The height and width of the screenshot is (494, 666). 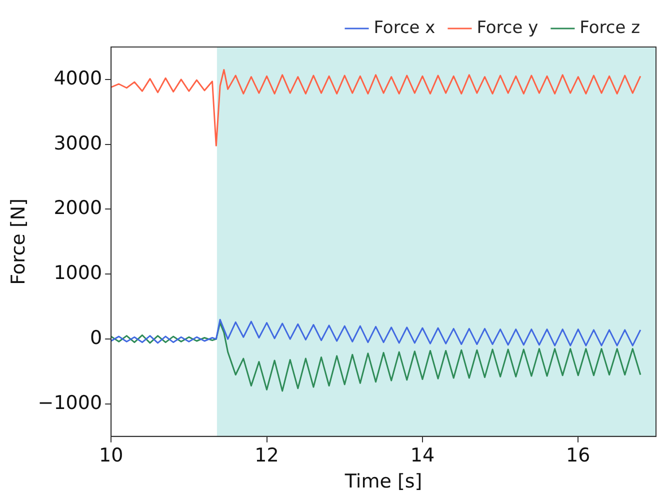 What do you see at coordinates (18, 241) in the screenshot?
I see `y-axis-title: Force [N]` at bounding box center [18, 241].